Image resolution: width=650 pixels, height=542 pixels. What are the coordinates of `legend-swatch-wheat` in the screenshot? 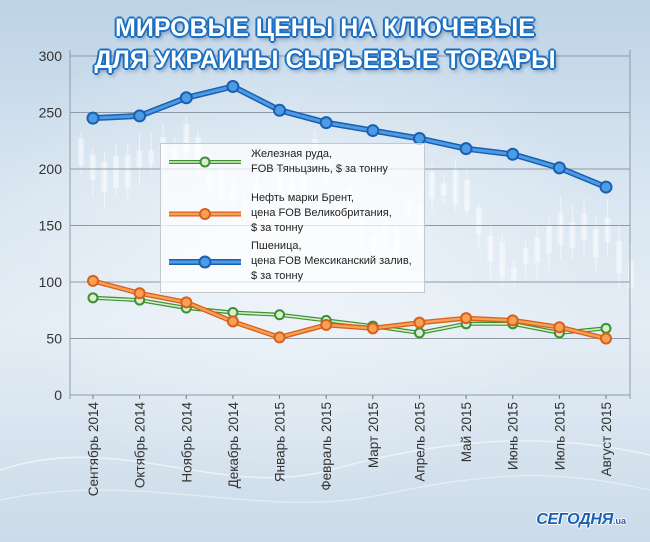 It's located at (205, 261).